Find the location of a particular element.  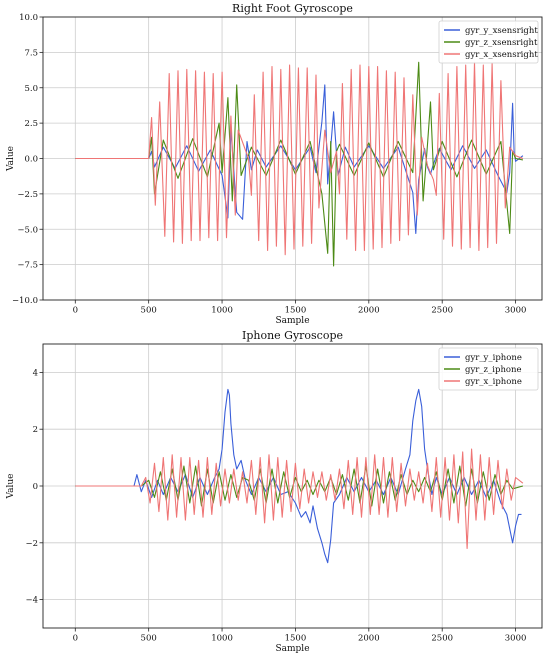

y-tick-label: 2 is located at coordinates (35, 430).